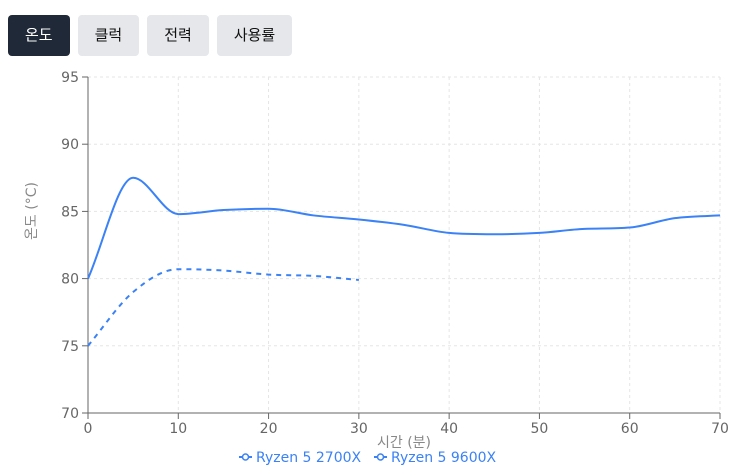 This screenshot has height=472, width=733. I want to click on y-tick-label-75: 75, so click(70, 347).